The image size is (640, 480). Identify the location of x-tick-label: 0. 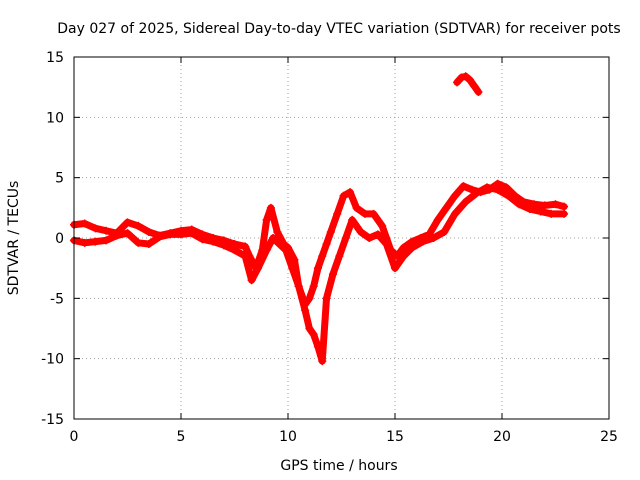
(74, 437).